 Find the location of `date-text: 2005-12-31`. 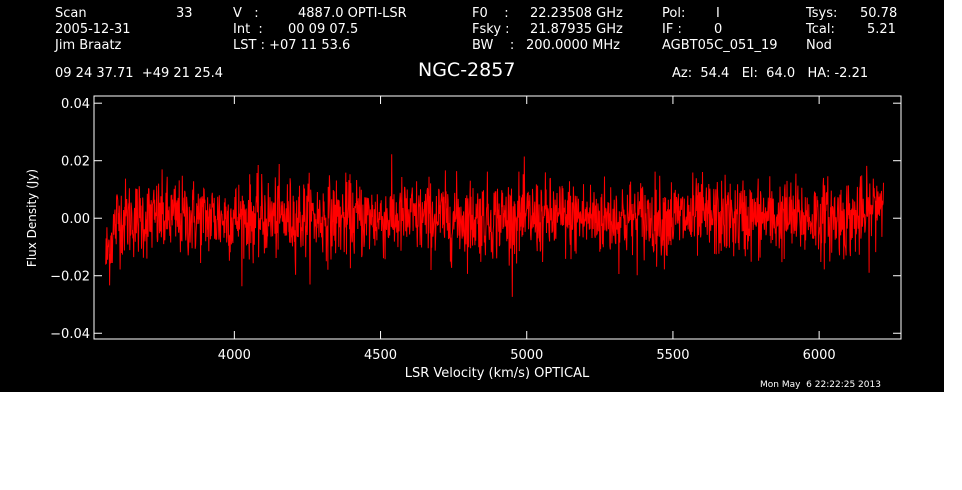

date-text: 2005-12-31 is located at coordinates (93, 29).